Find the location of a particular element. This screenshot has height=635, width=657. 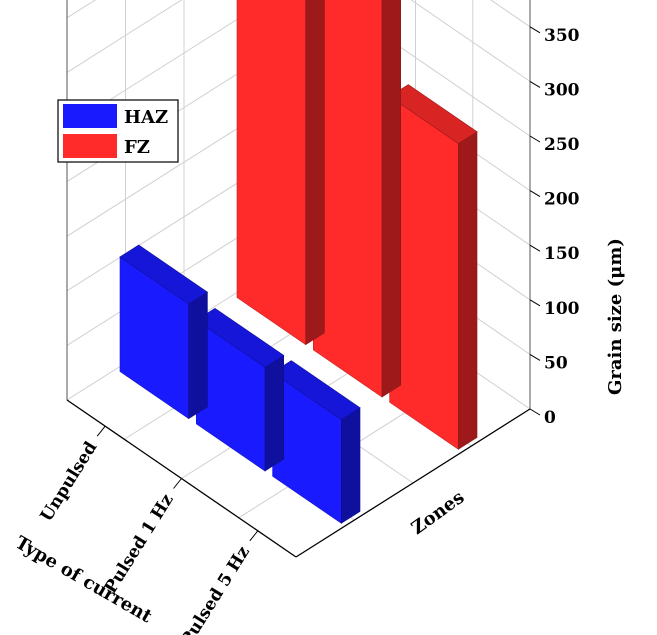

bar-fz-unpulsed-front-face is located at coordinates (271, 173).